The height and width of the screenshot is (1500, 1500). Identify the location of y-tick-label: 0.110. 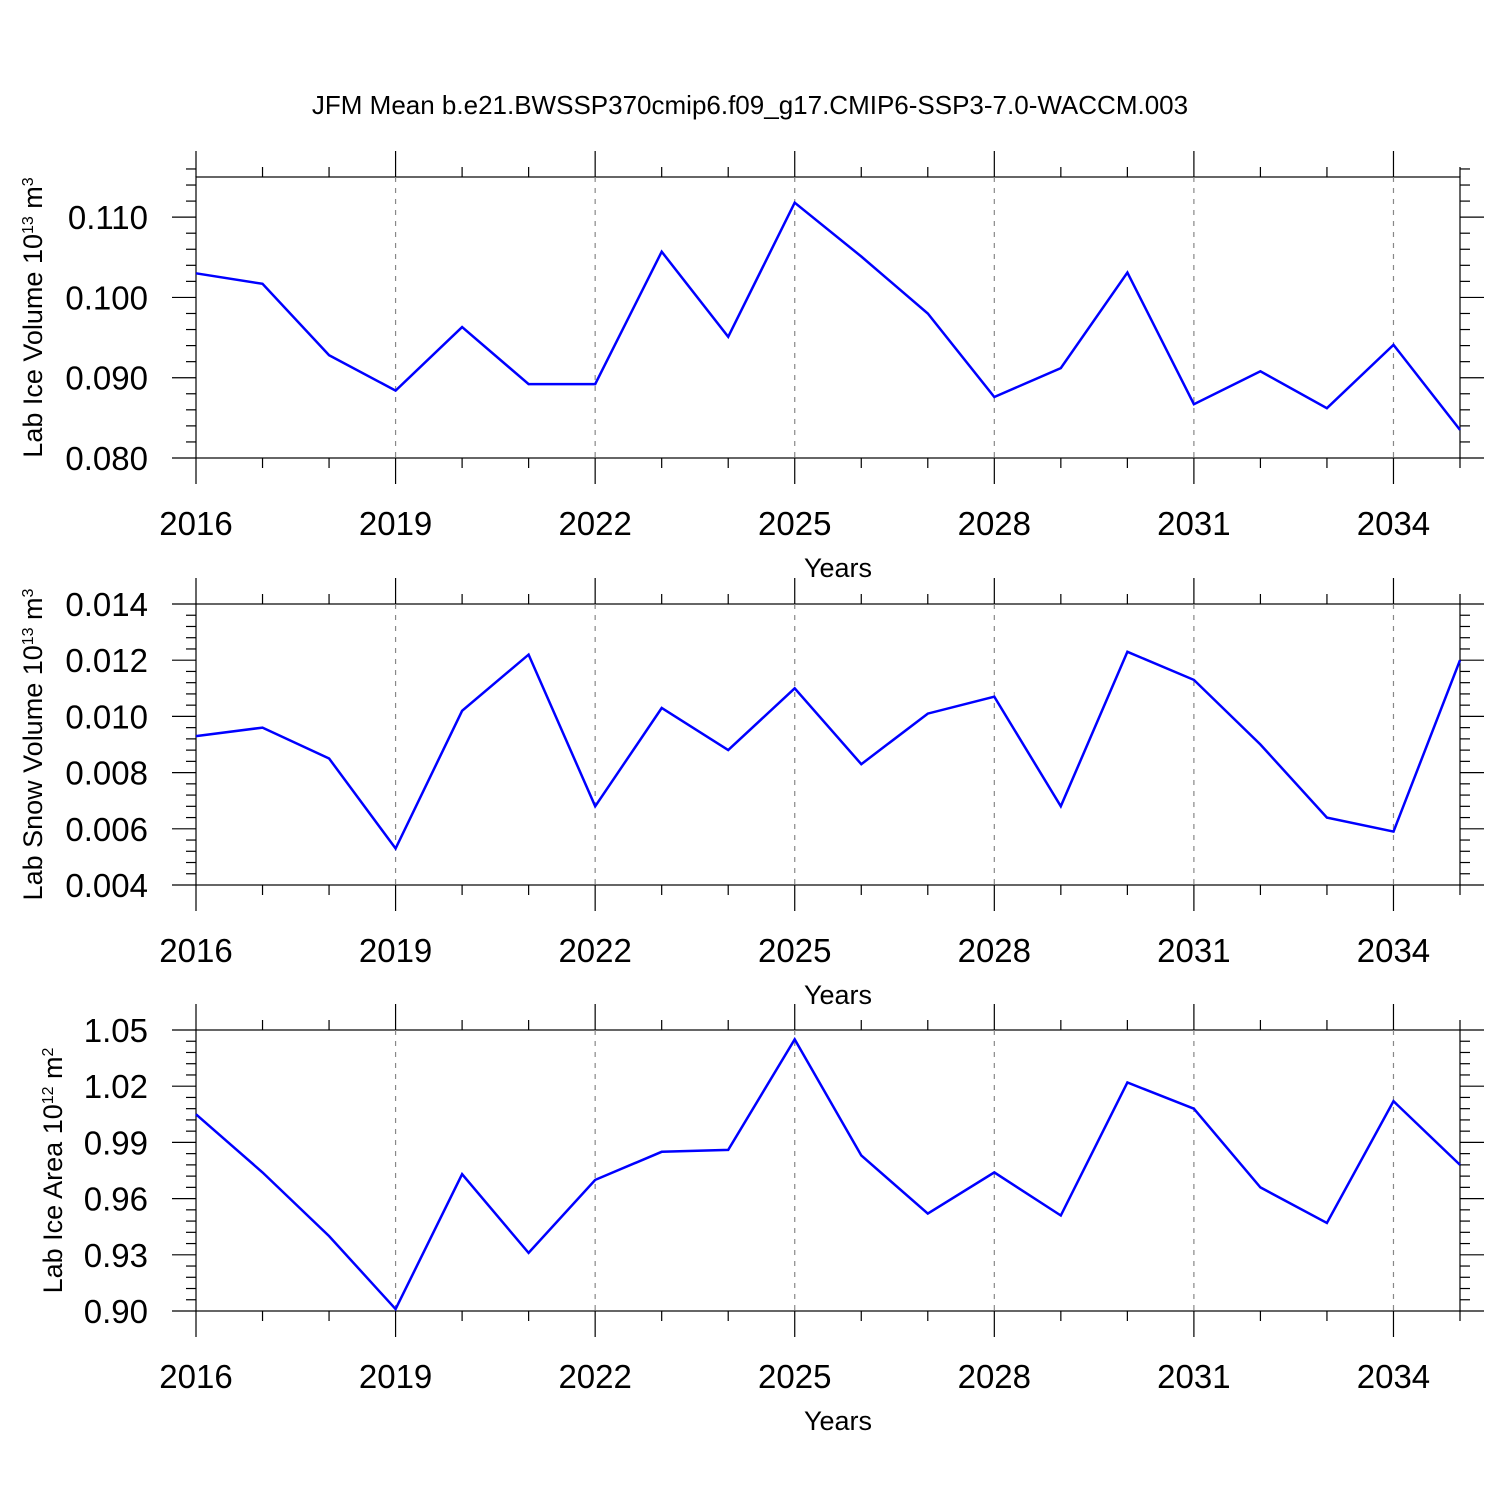
(108, 217).